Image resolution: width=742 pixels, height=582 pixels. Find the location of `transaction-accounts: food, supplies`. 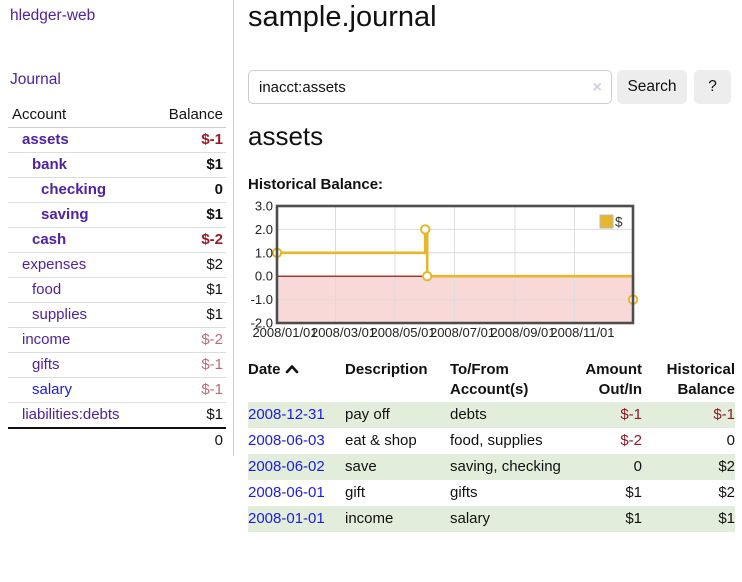

transaction-accounts: food, supplies is located at coordinates (496, 440).